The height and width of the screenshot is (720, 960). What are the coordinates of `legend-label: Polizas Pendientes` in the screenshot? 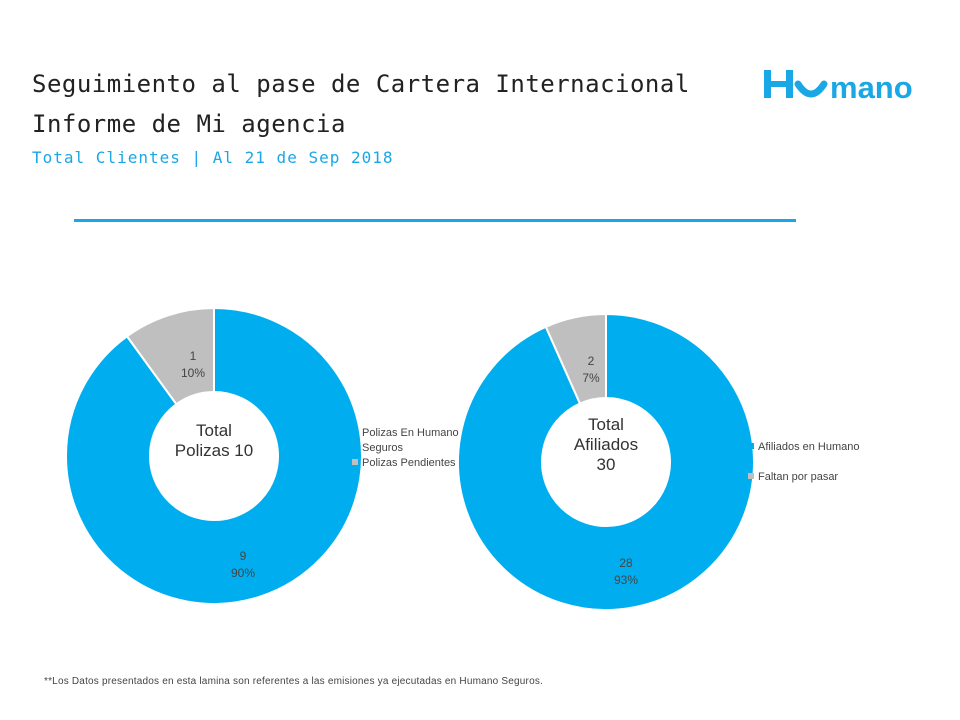 It's located at (409, 463).